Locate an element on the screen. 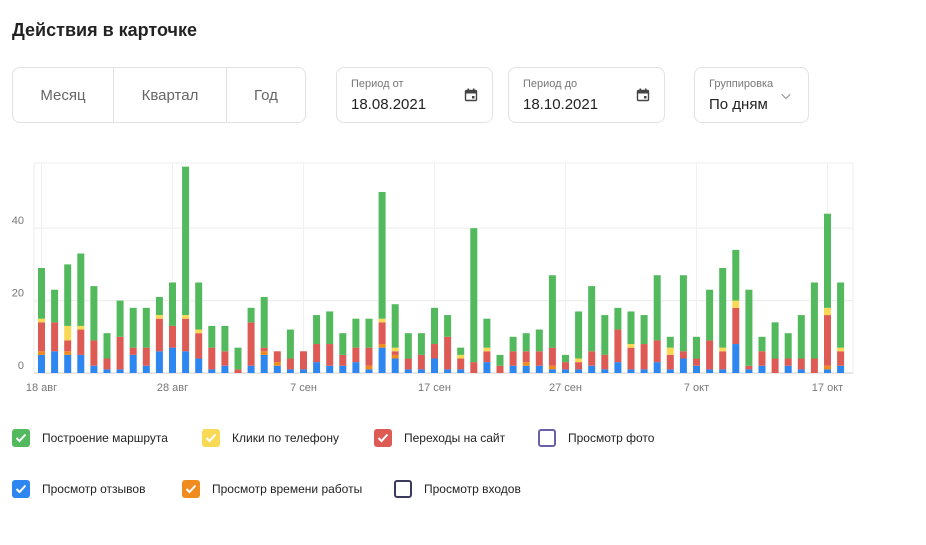  chevron-down-icon is located at coordinates (786, 96).